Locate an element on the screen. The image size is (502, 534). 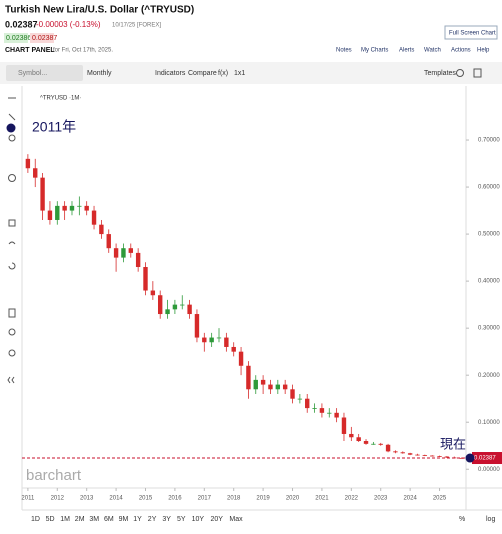
x-tick-label: 2015 is located at coordinates (146, 499).